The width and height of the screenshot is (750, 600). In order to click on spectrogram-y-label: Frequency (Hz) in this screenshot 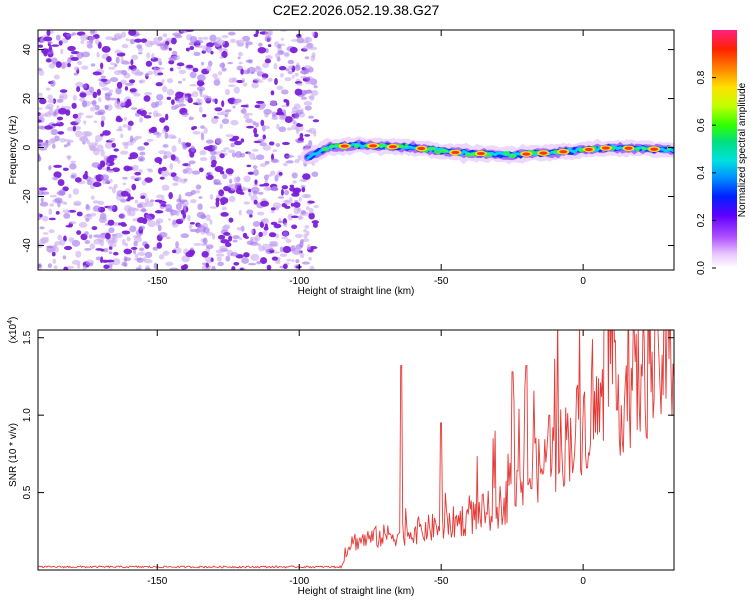, I will do `click(13, 150)`.